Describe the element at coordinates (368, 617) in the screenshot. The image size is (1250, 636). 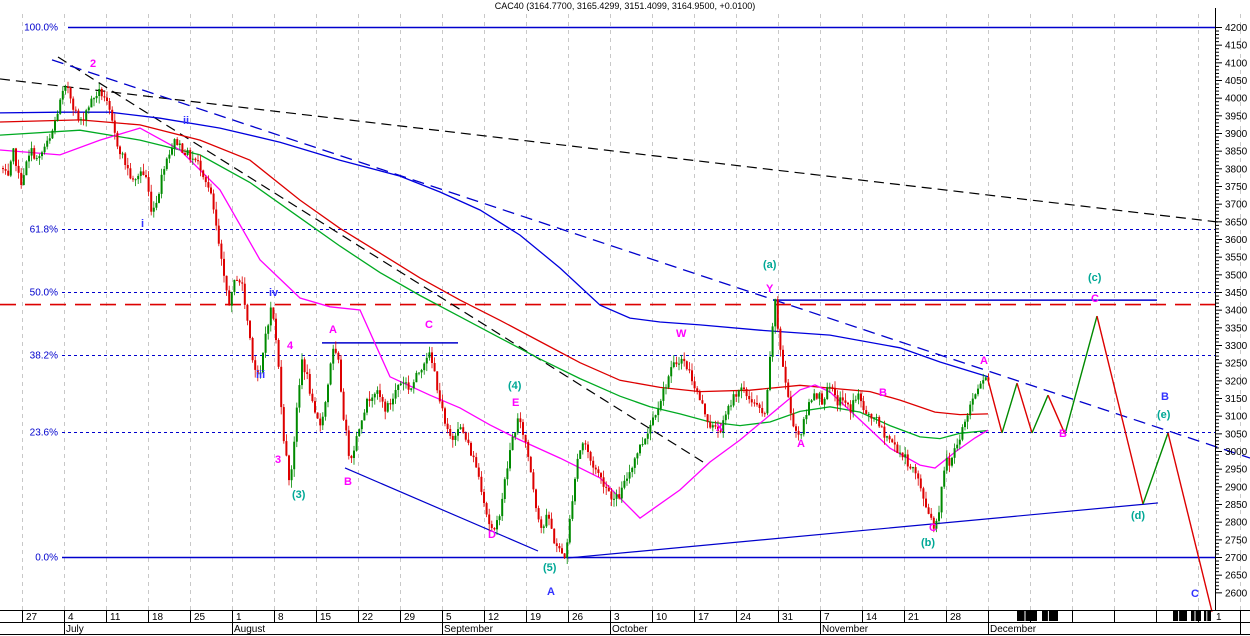
I see `week-label: 22` at that location.